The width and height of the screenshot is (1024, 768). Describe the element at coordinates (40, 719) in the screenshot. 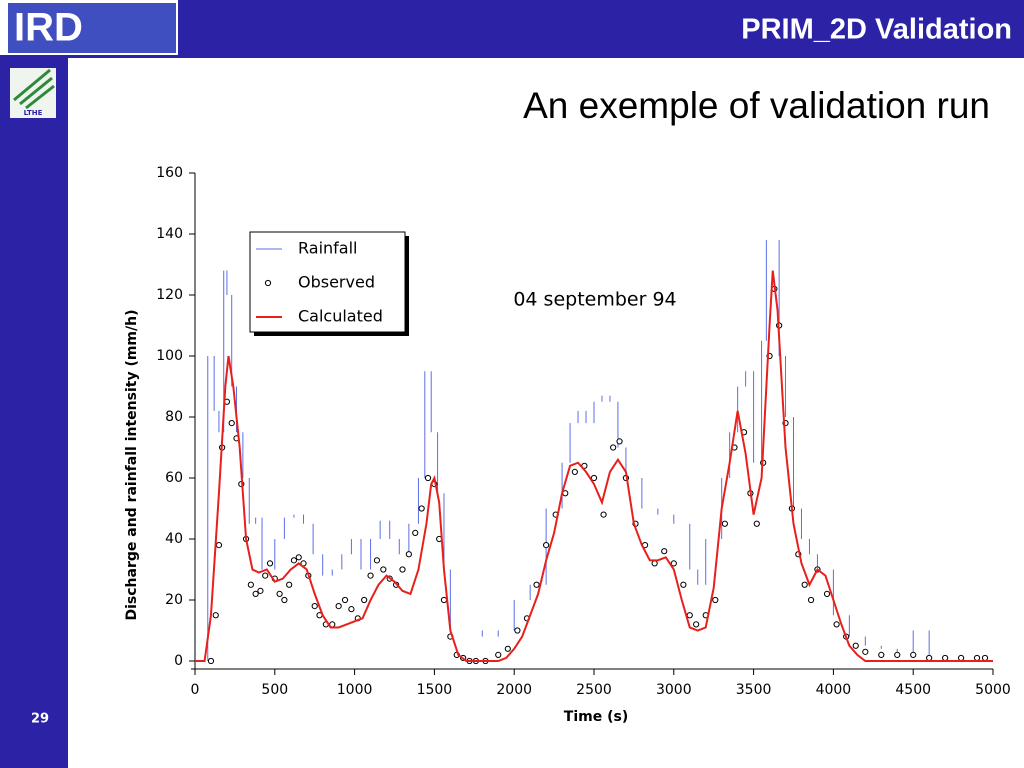

I see `page-number: 29` at that location.